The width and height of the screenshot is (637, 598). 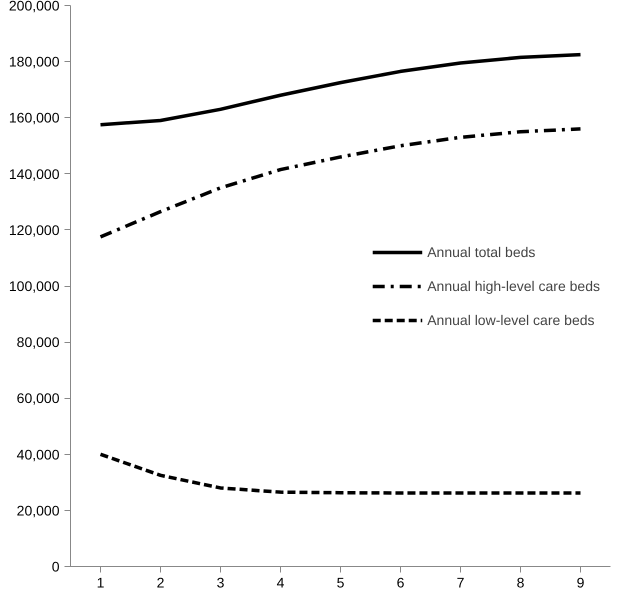 I want to click on x-tick-label: 5, so click(x=340, y=582).